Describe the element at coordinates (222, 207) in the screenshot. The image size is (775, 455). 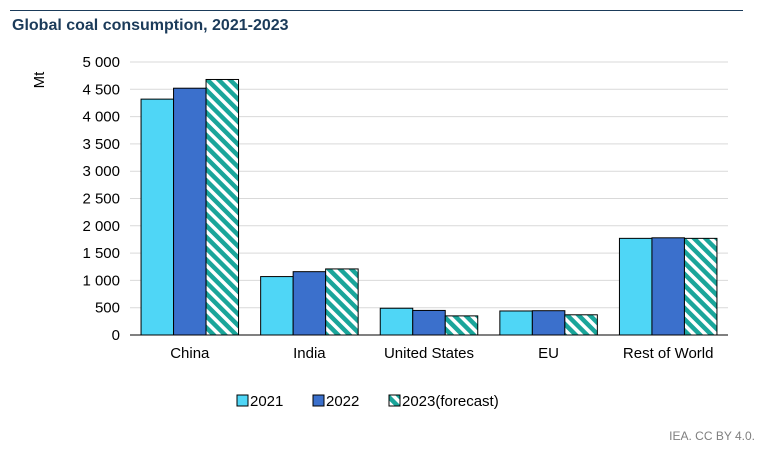
I see `bar-china-2023forecast` at that location.